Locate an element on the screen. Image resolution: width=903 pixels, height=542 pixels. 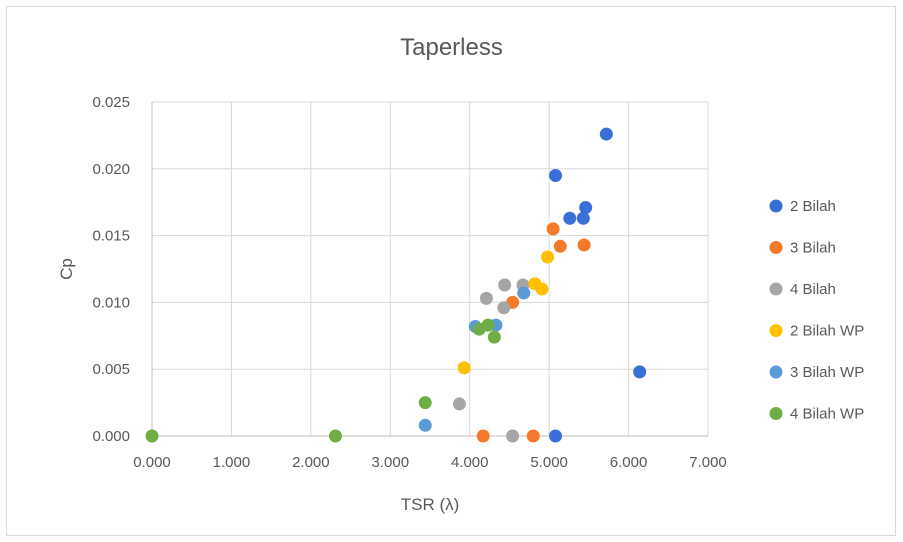
x-tick-label: 3.000 is located at coordinates (391, 462).